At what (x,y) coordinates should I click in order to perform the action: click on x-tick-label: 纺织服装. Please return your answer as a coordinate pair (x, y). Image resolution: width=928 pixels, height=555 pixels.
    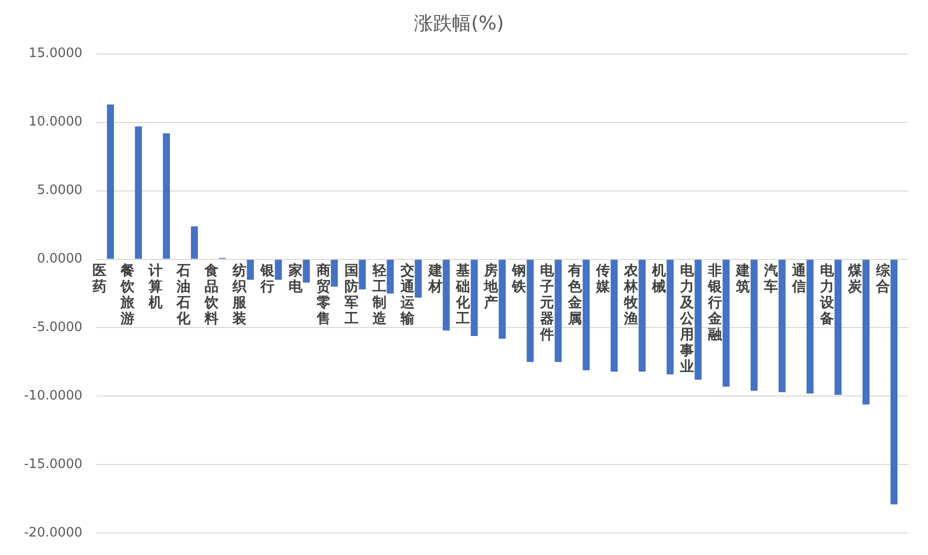
    Looking at the image, I should click on (239, 294).